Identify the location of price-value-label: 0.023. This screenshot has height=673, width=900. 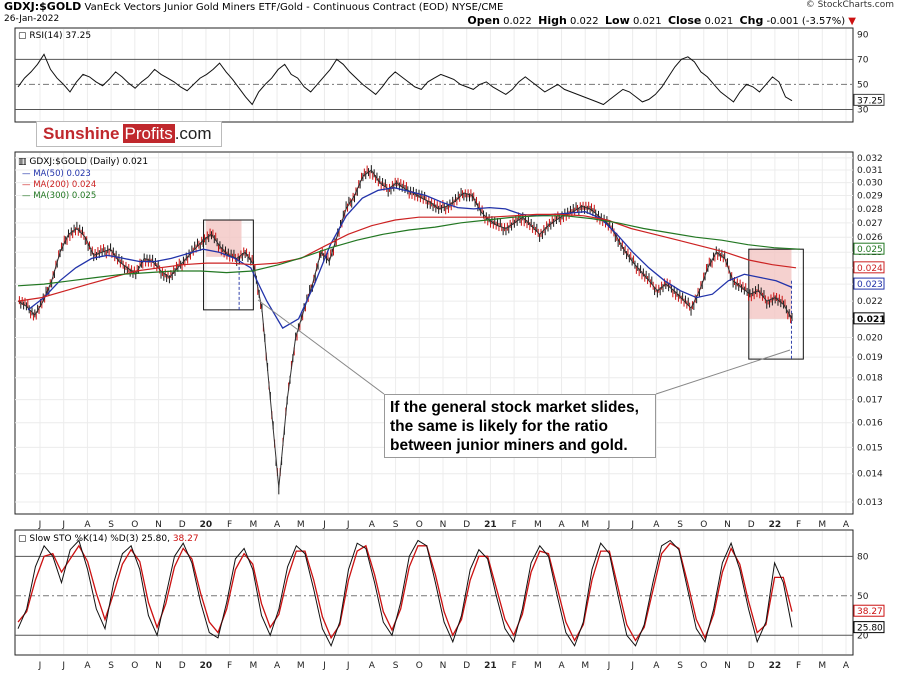
(870, 285).